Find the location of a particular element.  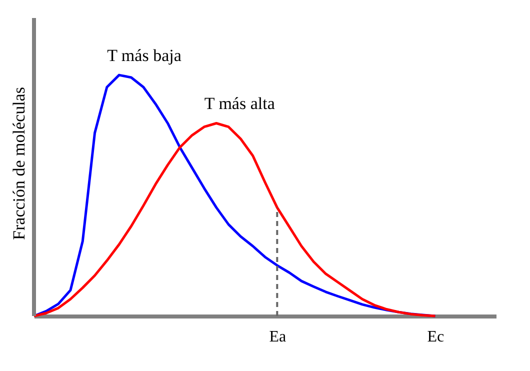

annotation: T más alta is located at coordinates (240, 104).